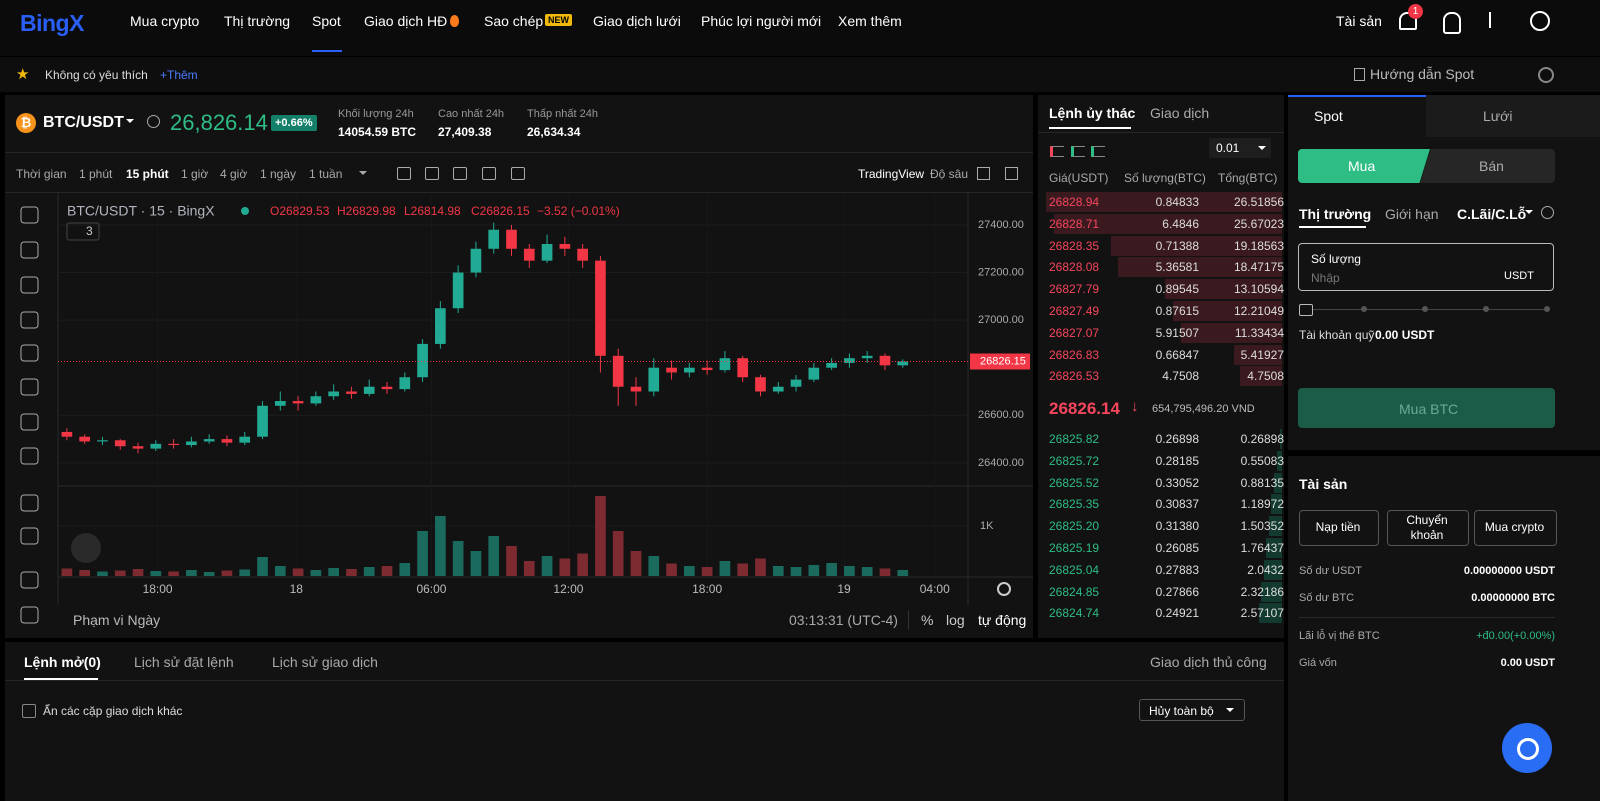  I want to click on book-price: 26828.35, so click(1074, 245).